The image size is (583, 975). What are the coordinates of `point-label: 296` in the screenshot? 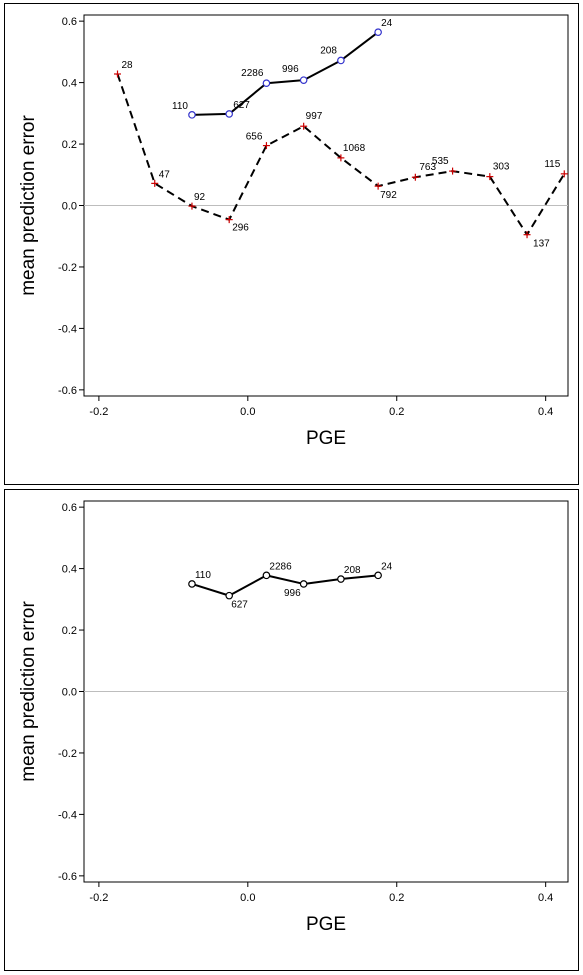 It's located at (240, 228).